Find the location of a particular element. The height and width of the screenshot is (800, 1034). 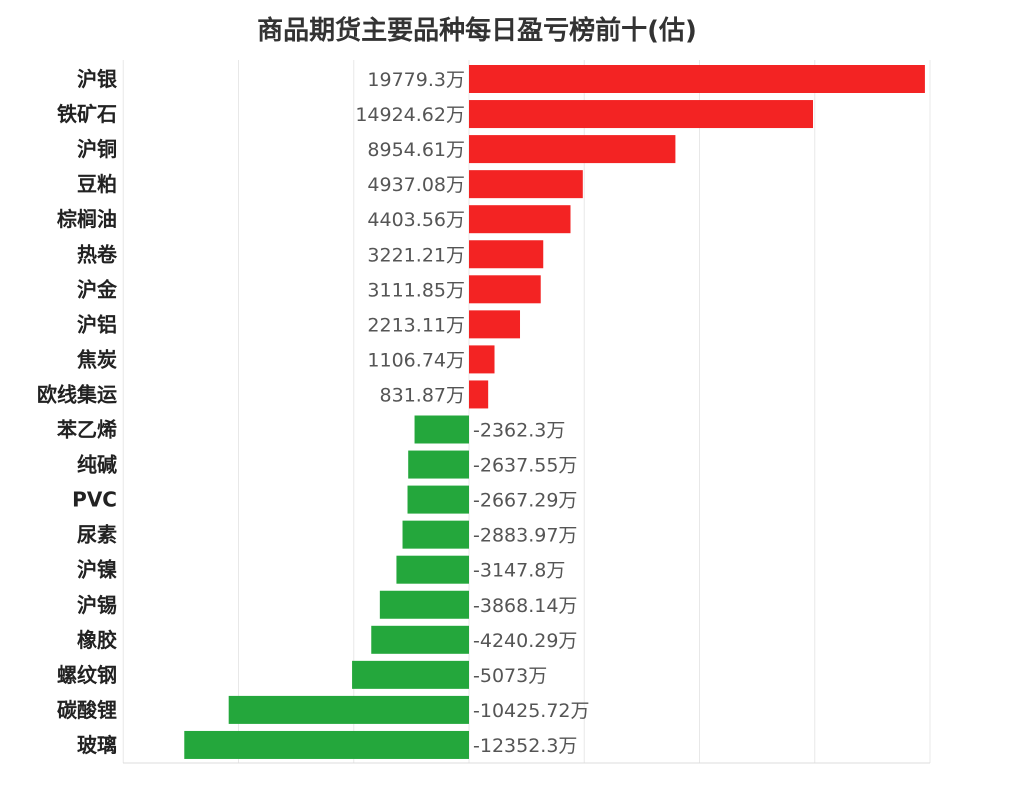

value-label: -10425.72万 is located at coordinates (531, 711).